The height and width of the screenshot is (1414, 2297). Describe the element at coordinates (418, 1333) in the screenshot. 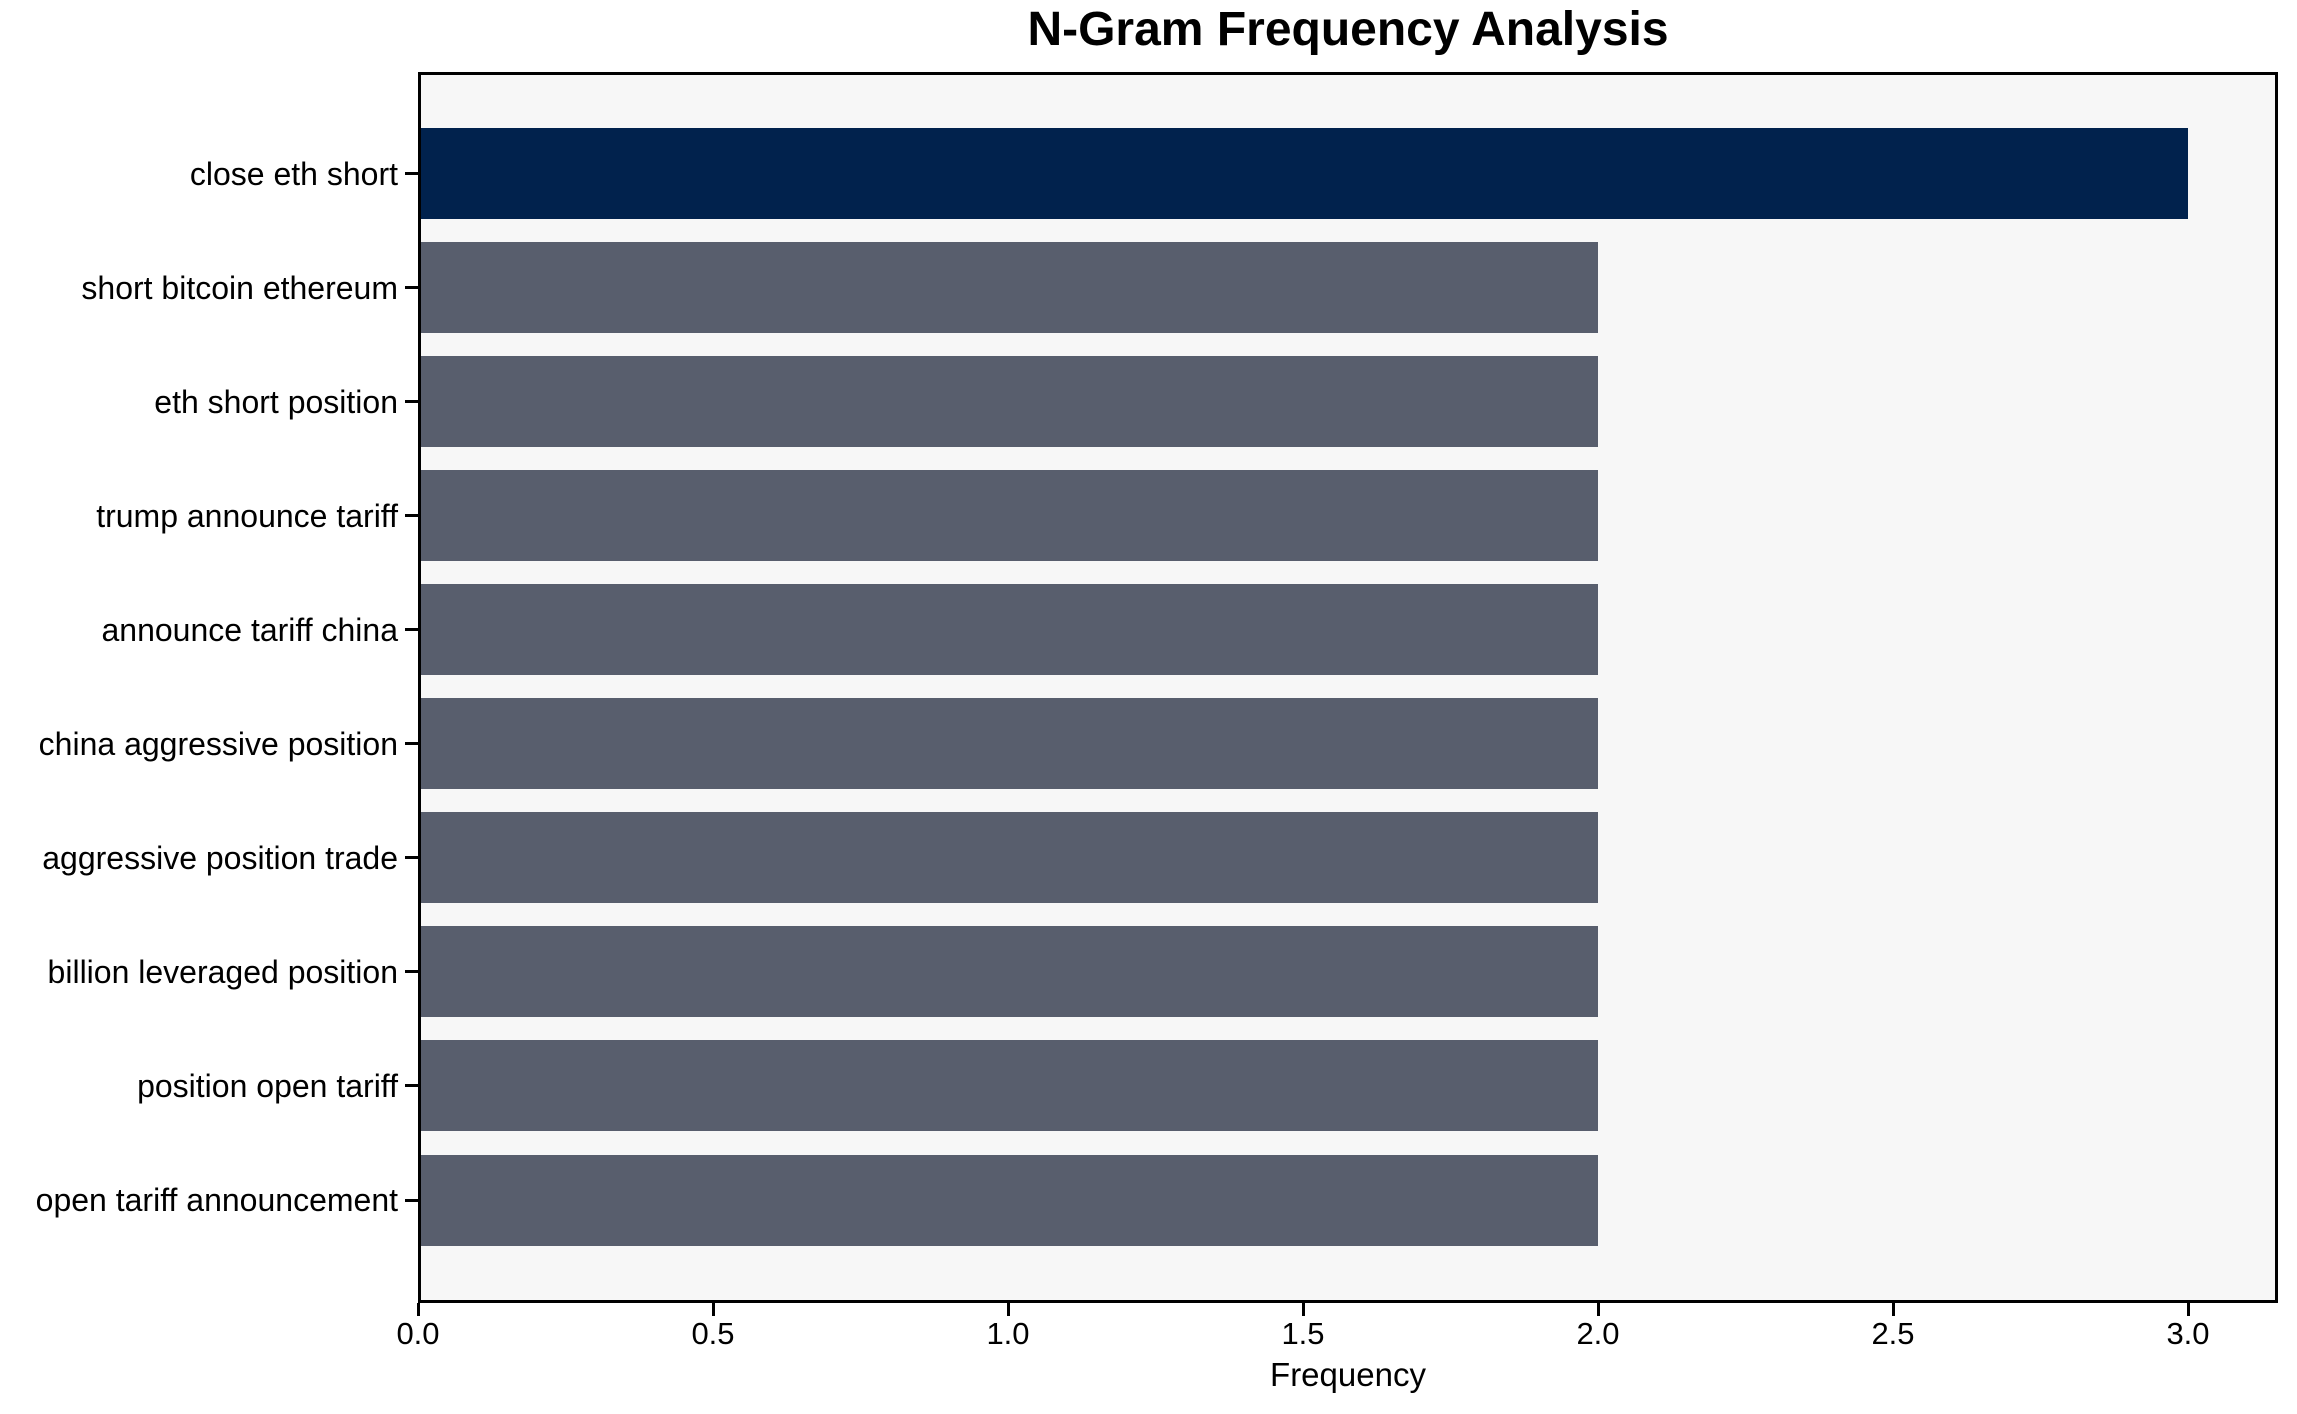

I see `x-tick-label: 0.0` at that location.